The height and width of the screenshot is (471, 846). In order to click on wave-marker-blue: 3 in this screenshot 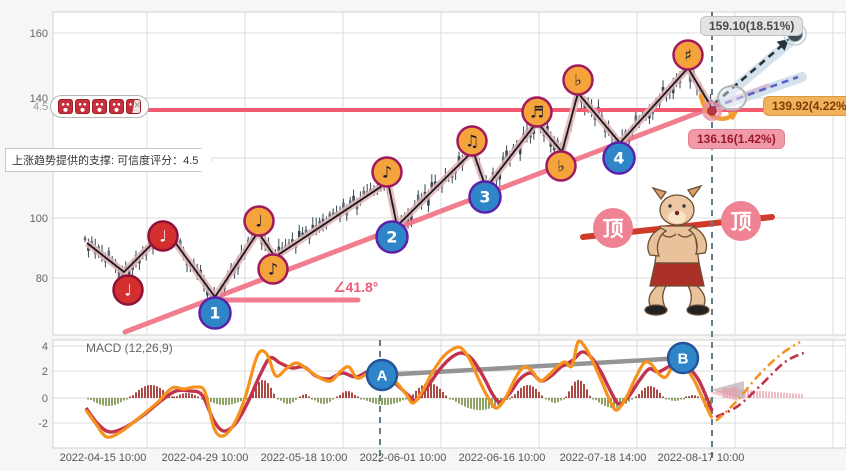, I will do `click(485, 197)`.